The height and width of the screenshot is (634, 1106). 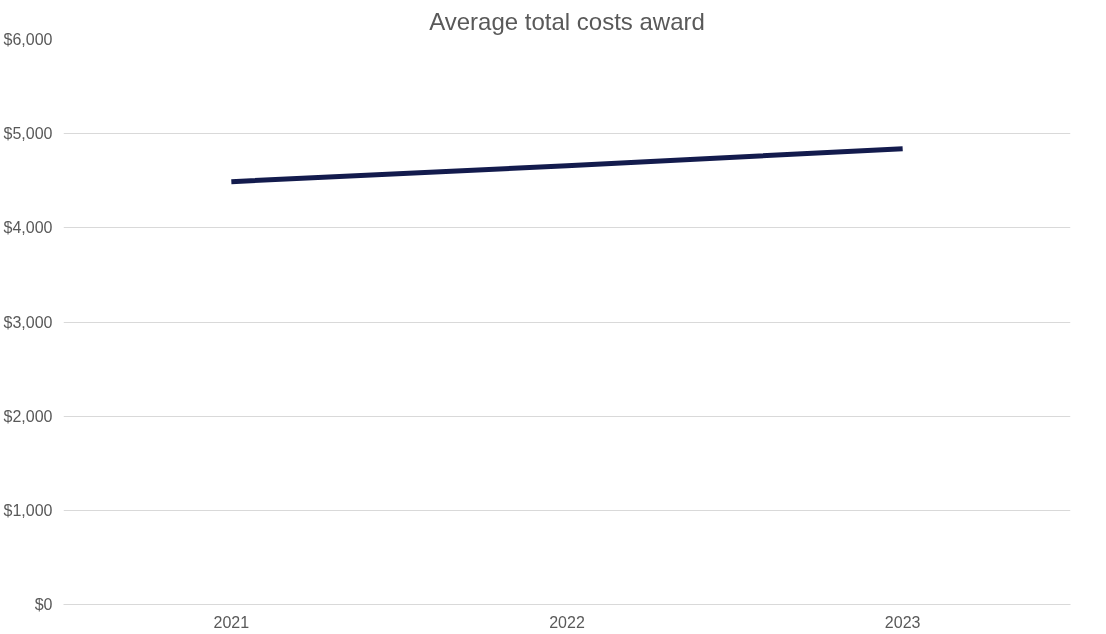 What do you see at coordinates (28, 134) in the screenshot?
I see `y-tick-label: $5,000` at bounding box center [28, 134].